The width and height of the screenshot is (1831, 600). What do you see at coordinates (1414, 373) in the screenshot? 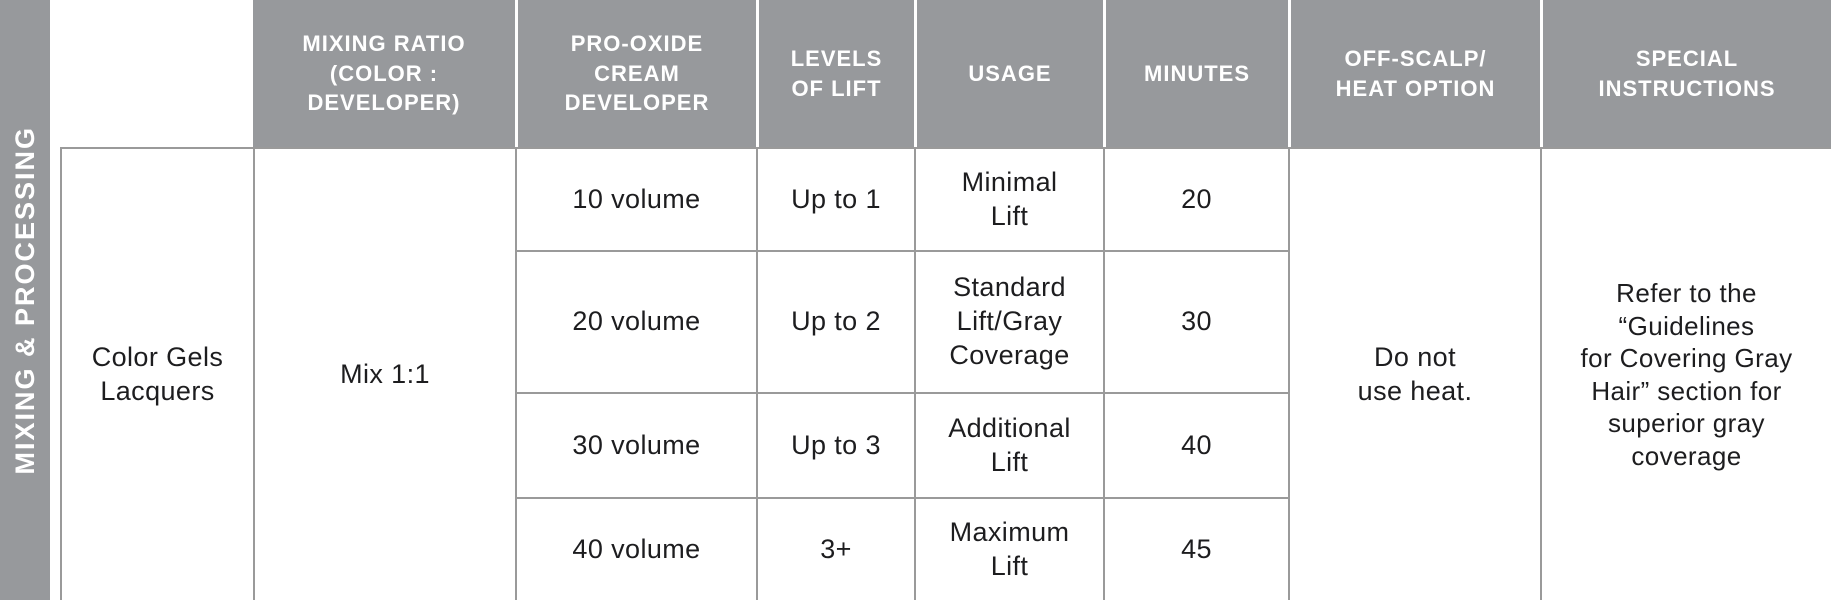
I see `off-scalp-heat-cell: Do not use heat.` at bounding box center [1414, 373].